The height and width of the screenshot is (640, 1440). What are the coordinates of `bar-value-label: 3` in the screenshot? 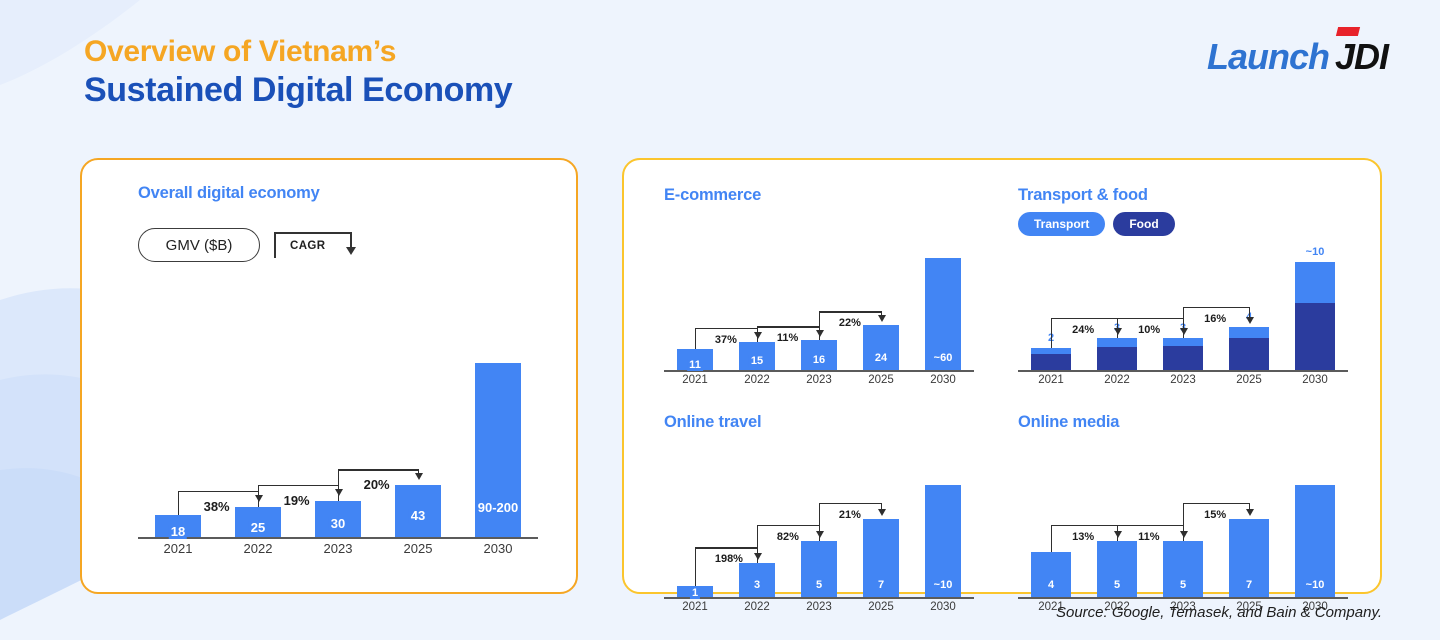 It's located at (757, 585).